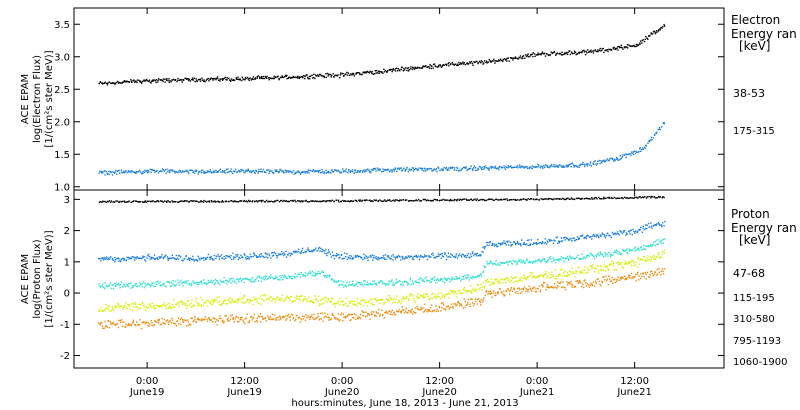  I want to click on xtick-date-label: June19, so click(244, 392).